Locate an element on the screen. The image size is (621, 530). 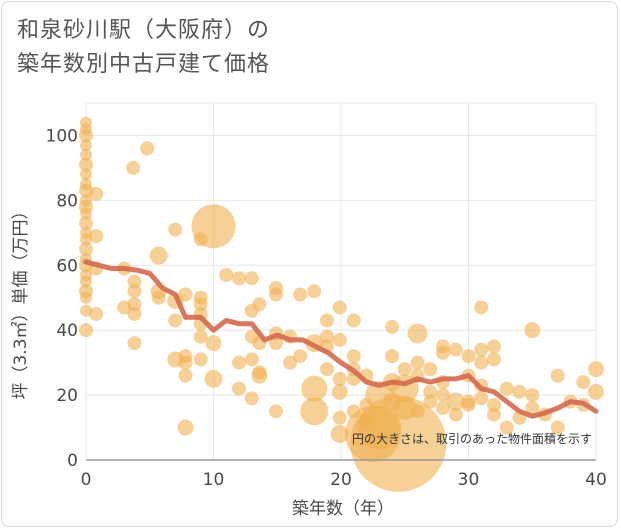
x-tick-label-1: 10 is located at coordinates (214, 480).